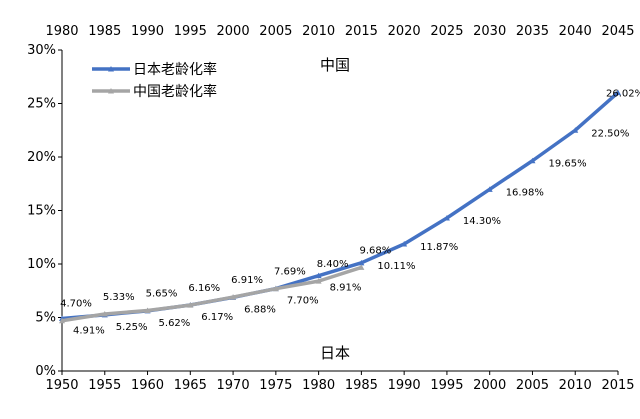  What do you see at coordinates (41, 211) in the screenshot?
I see `y-tick-label: 15%` at bounding box center [41, 211].